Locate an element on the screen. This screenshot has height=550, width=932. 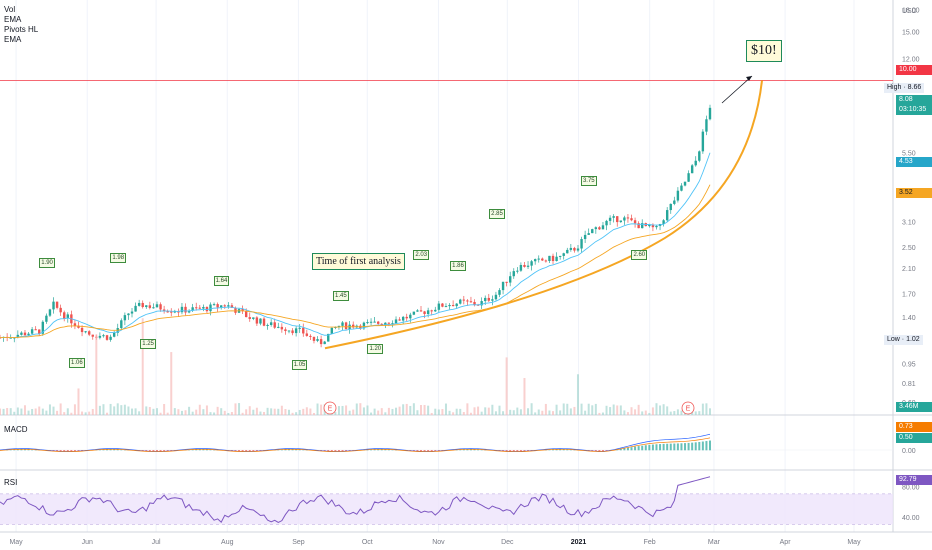
pivot-high-label: 1.86 is located at coordinates (458, 265).